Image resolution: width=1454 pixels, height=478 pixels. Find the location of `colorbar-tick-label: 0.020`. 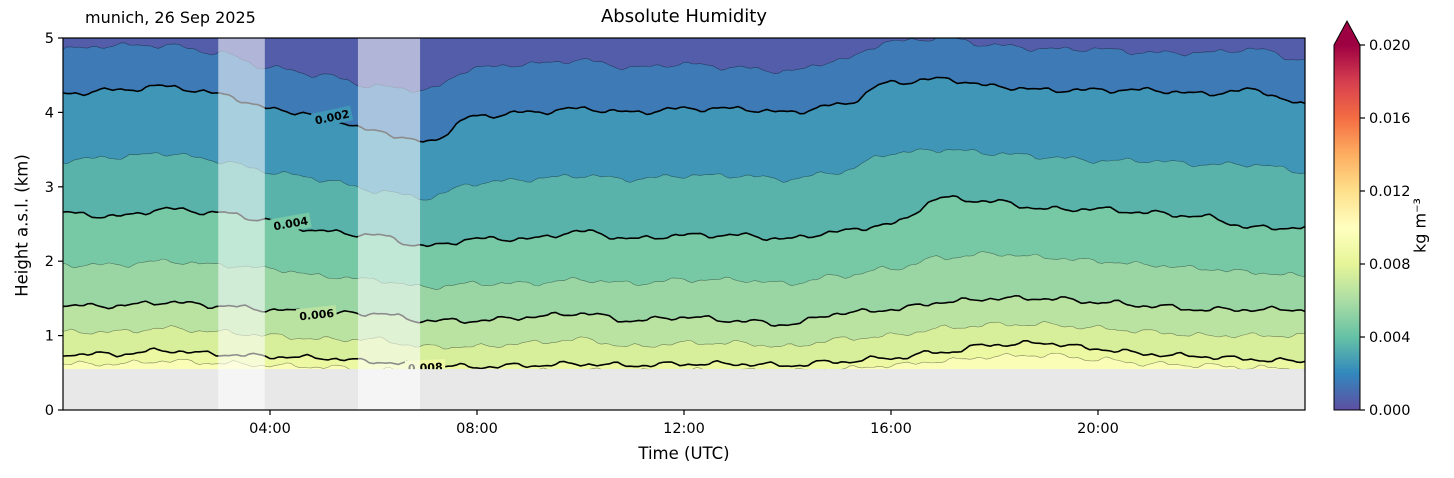

colorbar-tick-label: 0.020 is located at coordinates (1390, 46).